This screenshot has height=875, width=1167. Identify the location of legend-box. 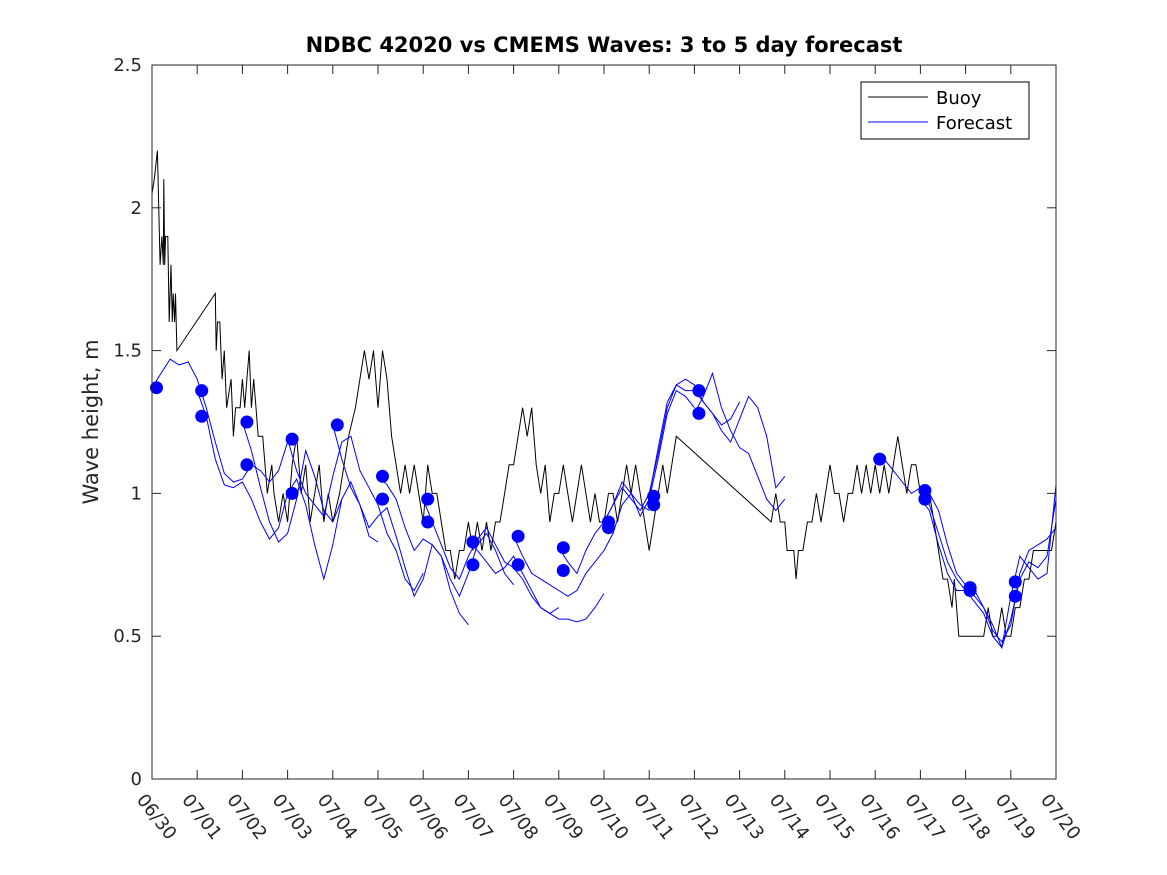
(945, 110).